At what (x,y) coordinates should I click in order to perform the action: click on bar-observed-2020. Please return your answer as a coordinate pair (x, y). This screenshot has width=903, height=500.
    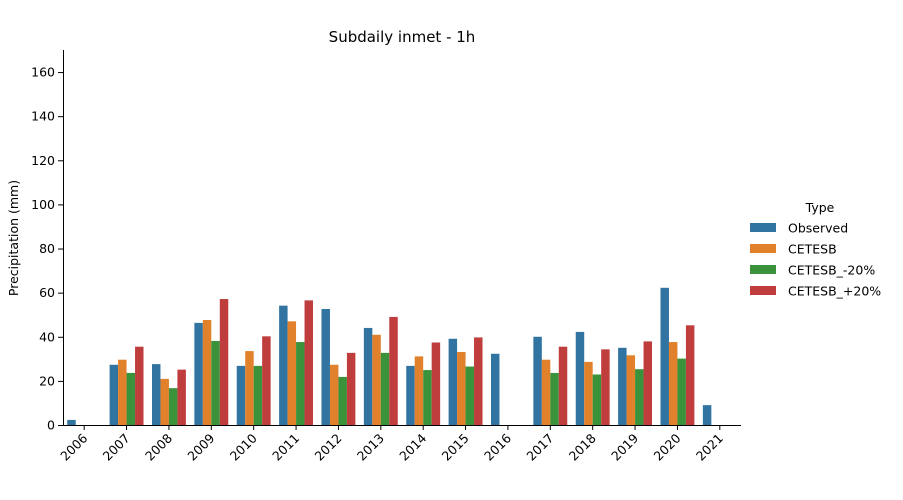
    Looking at the image, I should click on (664, 356).